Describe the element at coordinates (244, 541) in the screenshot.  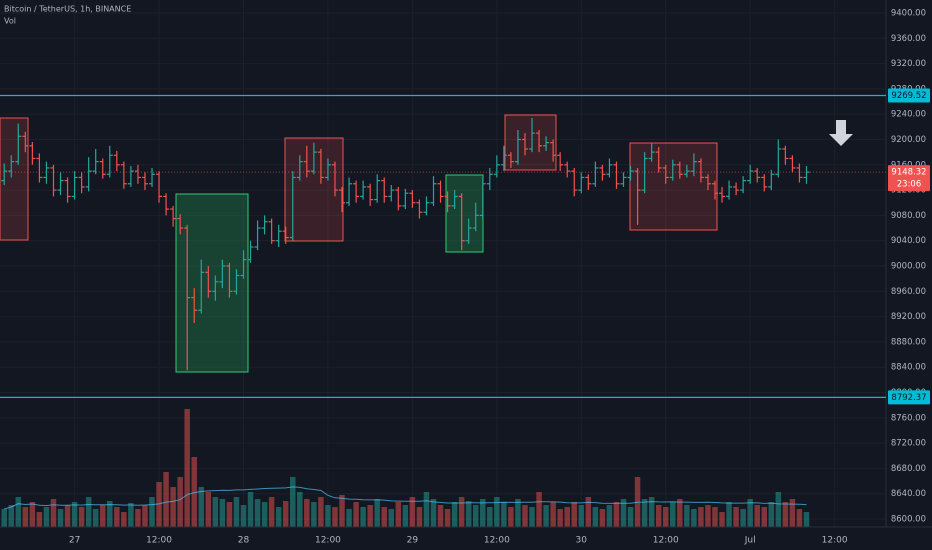
I see `x-tick-label: 28` at that location.